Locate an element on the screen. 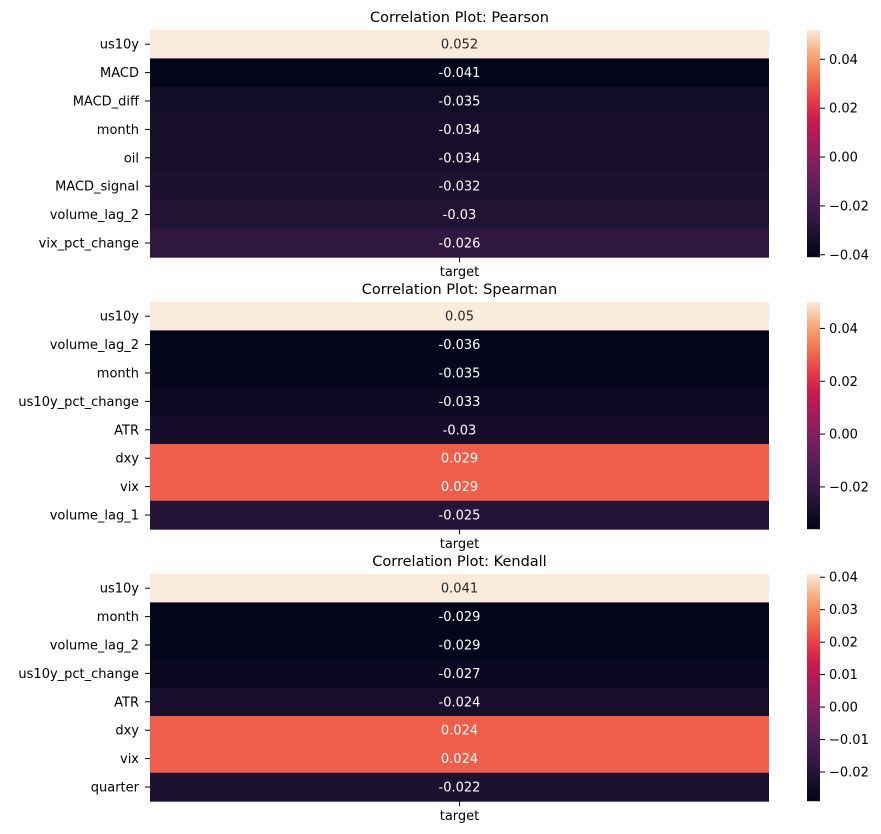 The width and height of the screenshot is (881, 834). chart-title: Correlation Plot: Kendall is located at coordinates (459, 562).